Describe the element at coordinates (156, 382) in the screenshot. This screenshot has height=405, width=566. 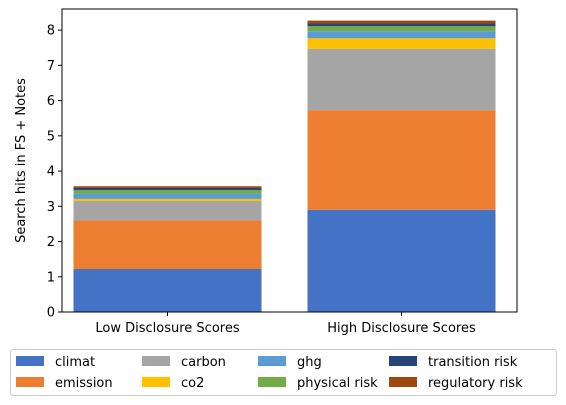
I see `legend-swatch-co2` at that location.